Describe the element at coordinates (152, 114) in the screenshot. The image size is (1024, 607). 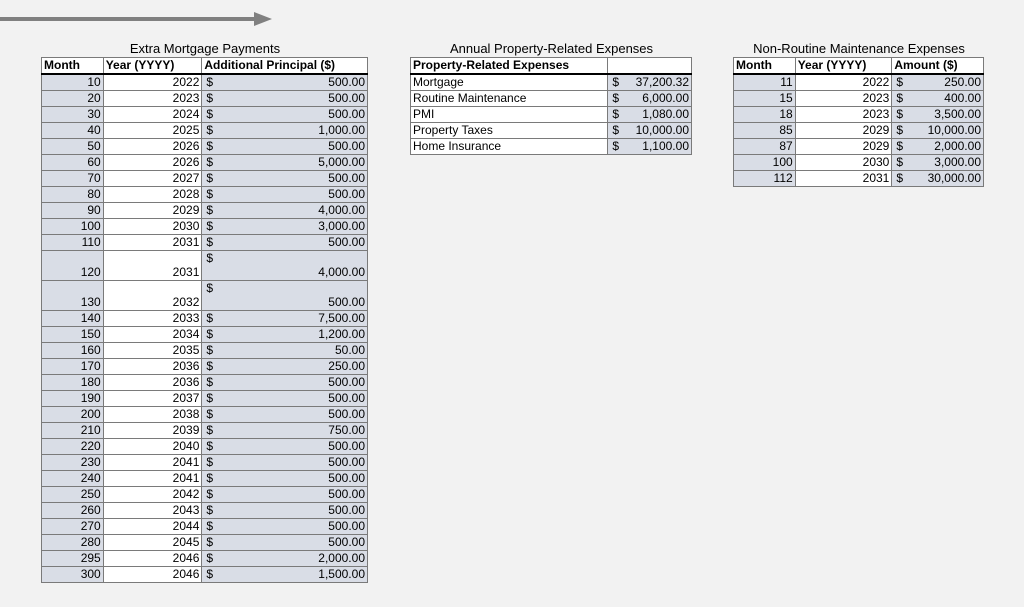
I see `year-cell: 2024` at that location.